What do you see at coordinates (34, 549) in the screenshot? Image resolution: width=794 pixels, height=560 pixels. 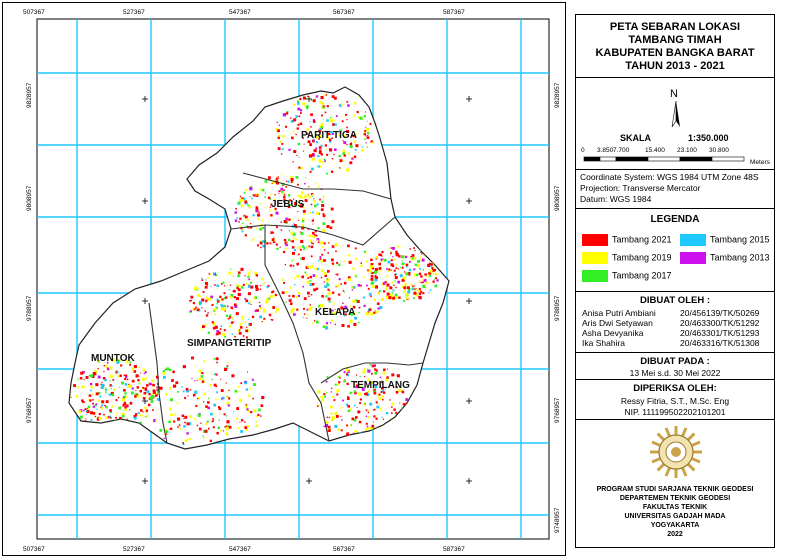 I see `tick-label: 507367` at bounding box center [34, 549].